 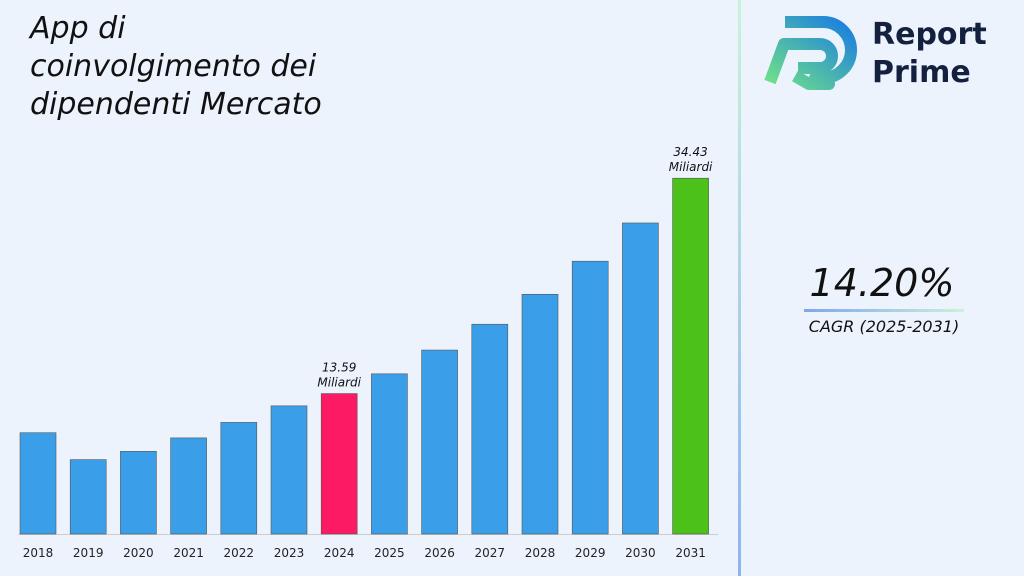 I want to click on x-tick-label: 2024, so click(x=339, y=553).